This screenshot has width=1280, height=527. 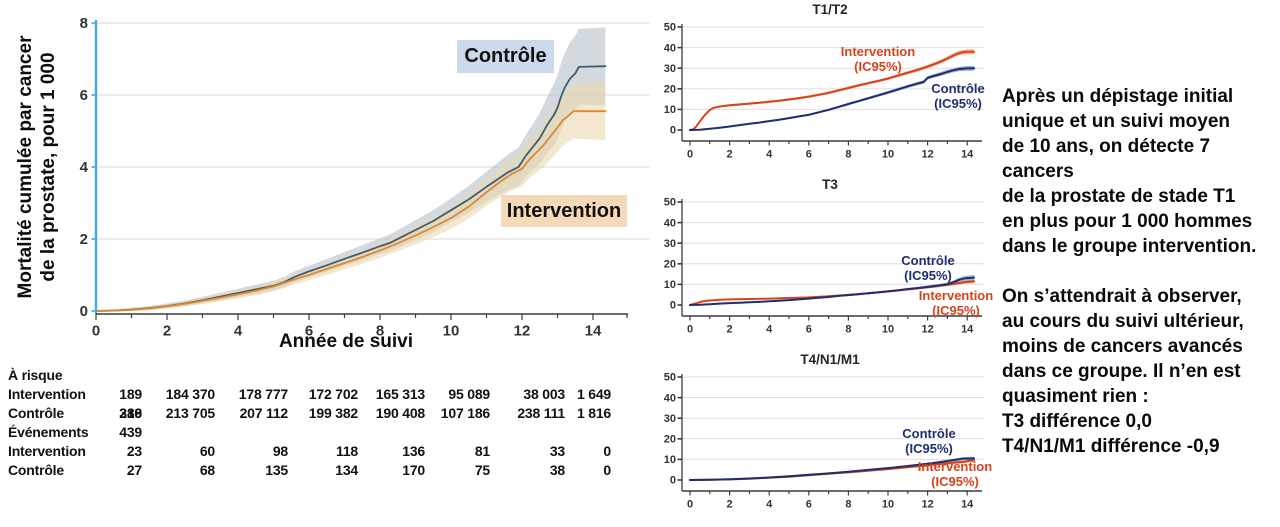 I want to click on risk-value-cell: 23, so click(x=134, y=451).